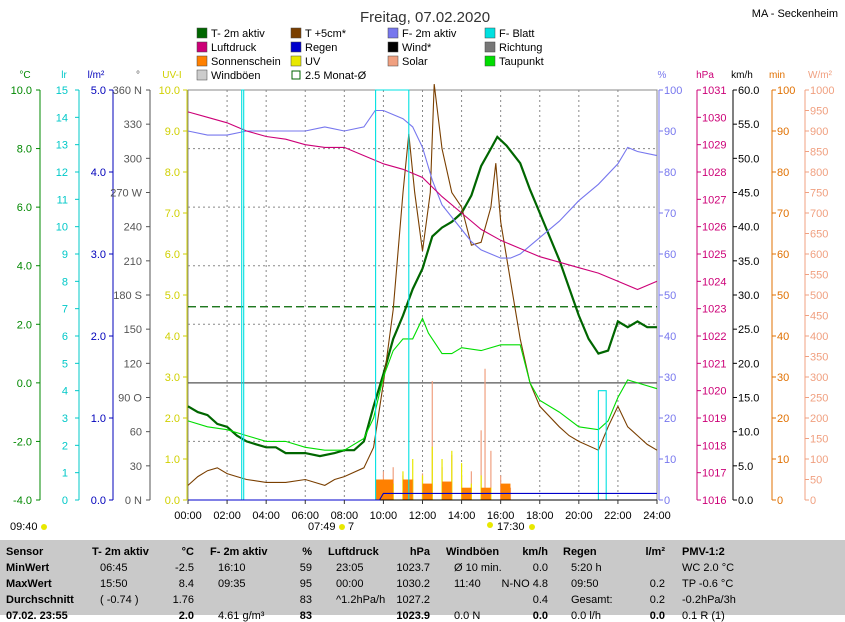 The width and height of the screenshot is (845, 622). What do you see at coordinates (24, 325) in the screenshot?
I see `axis-tick-label: 2.0` at bounding box center [24, 325].